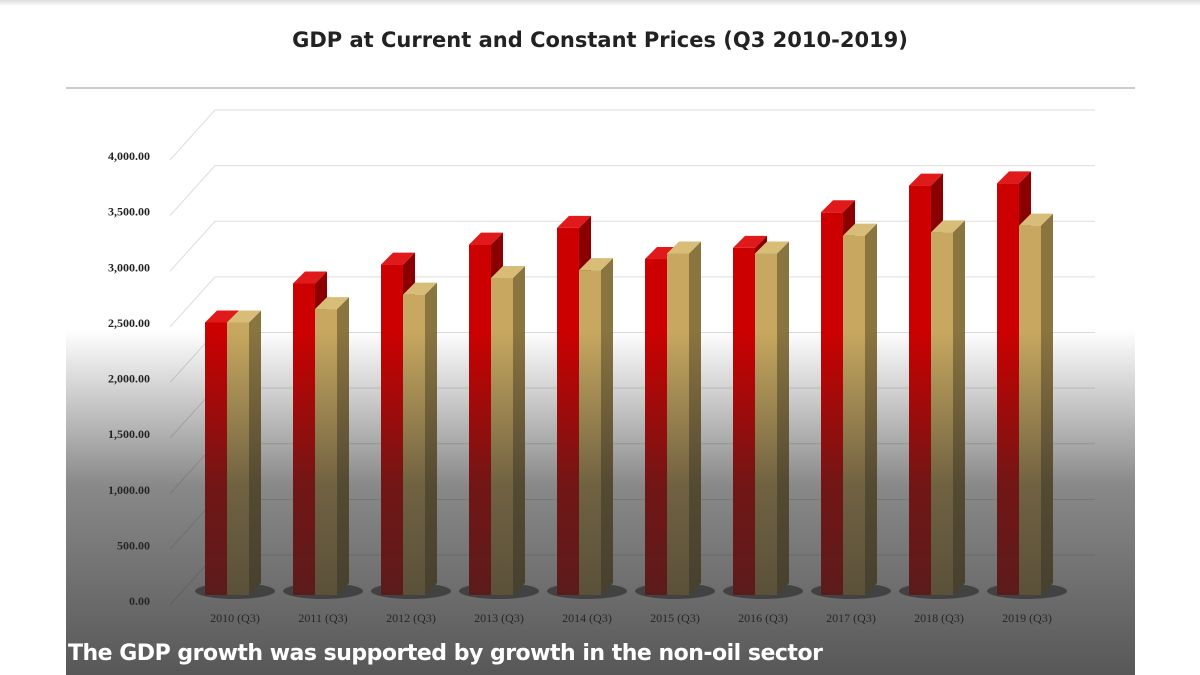 The height and width of the screenshot is (675, 1200). Describe the element at coordinates (129, 323) in the screenshot. I see `y-tick-label: 2,500.00` at that location.